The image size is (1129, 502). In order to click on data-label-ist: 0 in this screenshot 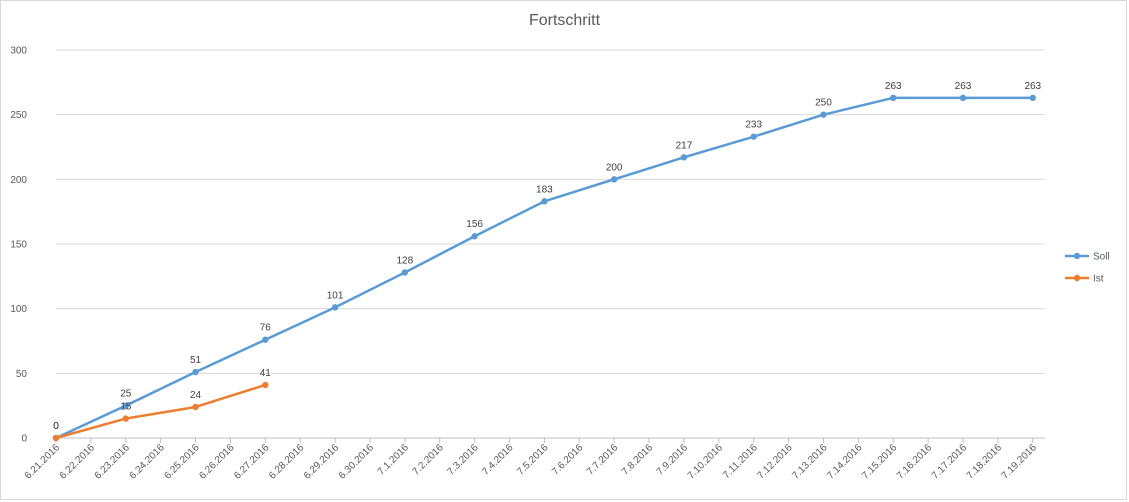, I will do `click(56, 426)`.